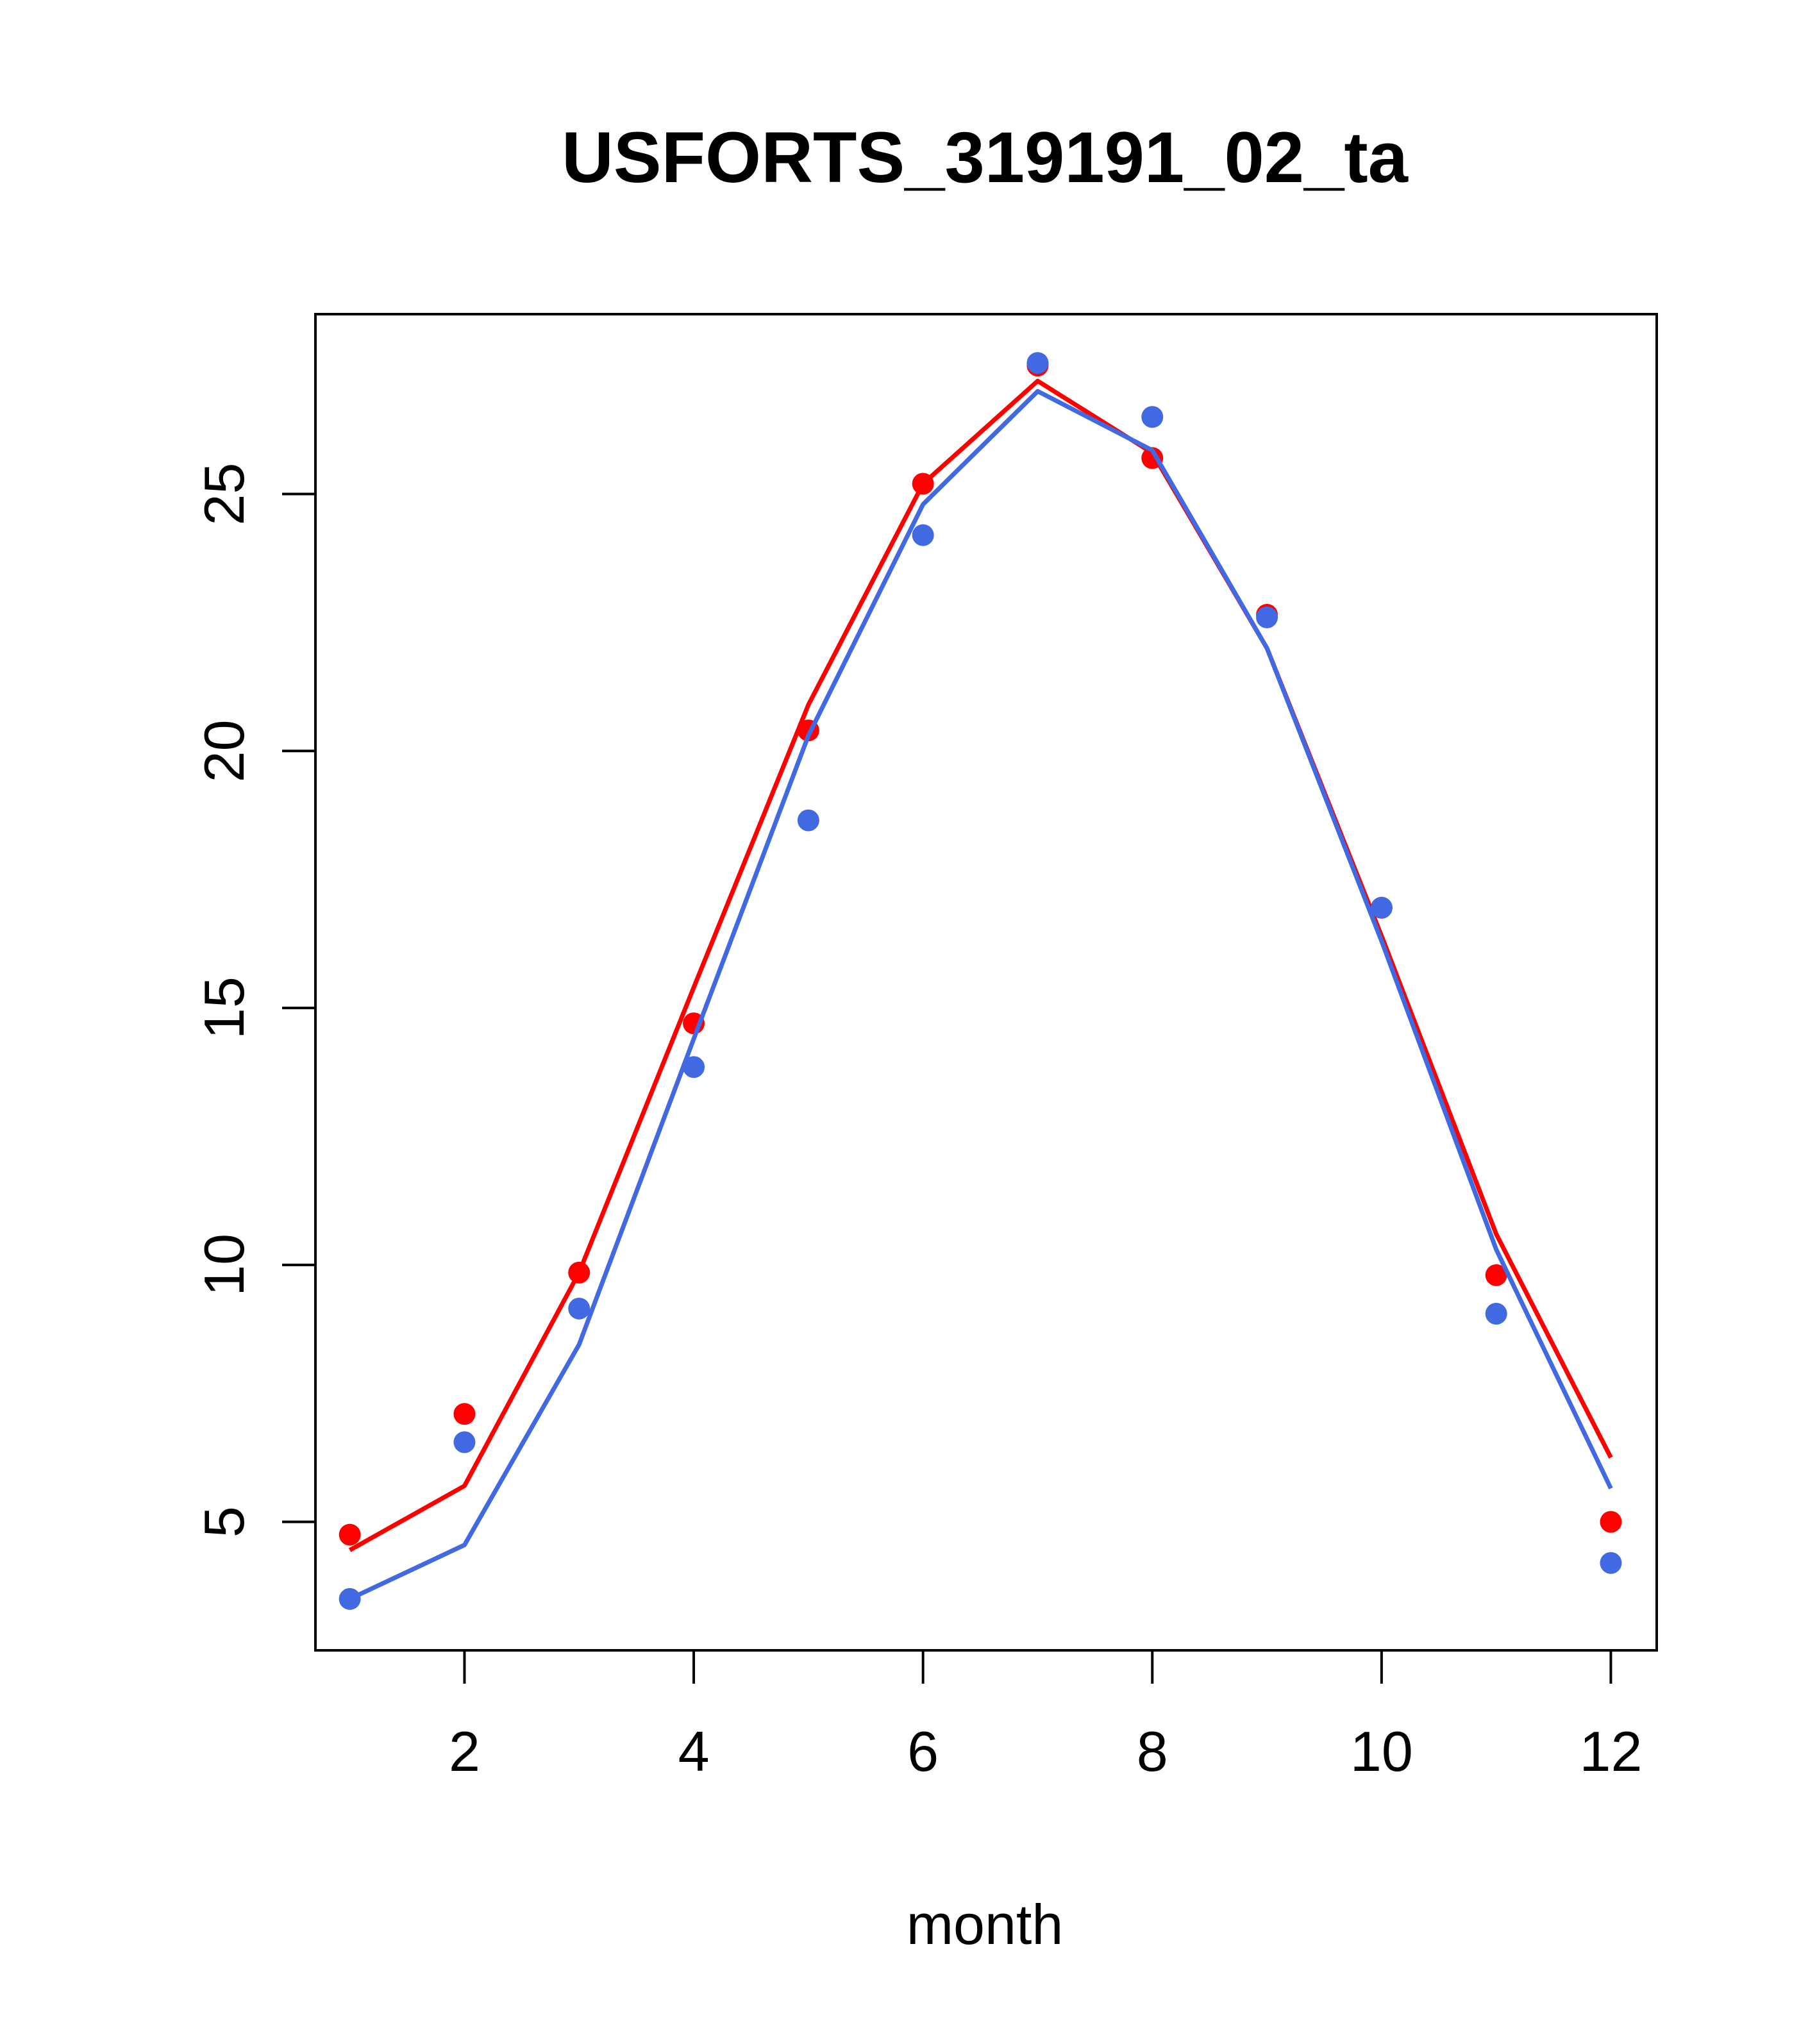 The width and height of the screenshot is (1817, 2044). Describe the element at coordinates (923, 1752) in the screenshot. I see `x-tick-label: 6` at that location.